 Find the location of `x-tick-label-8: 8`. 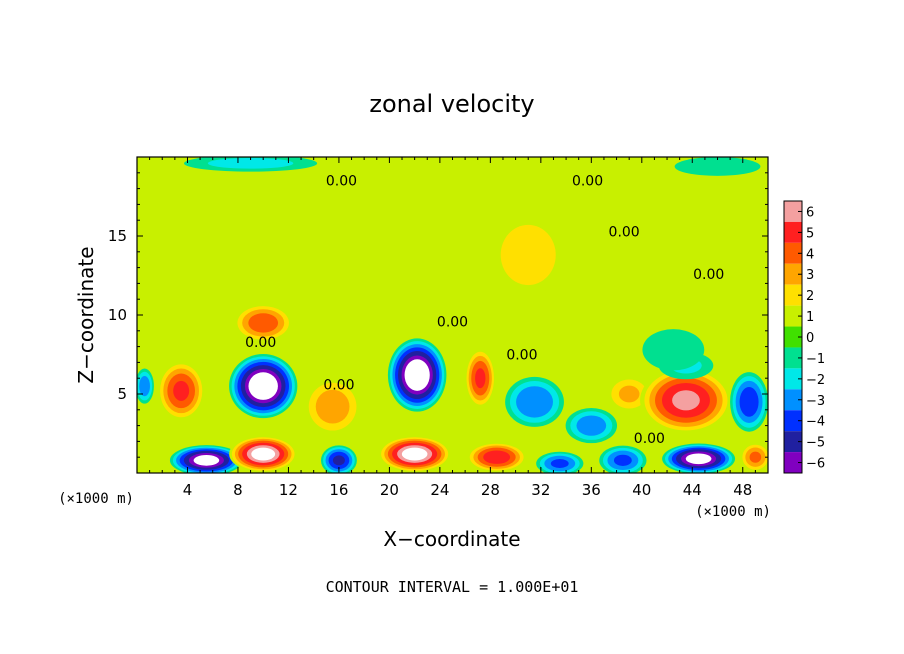

x-tick-label-8: 8 is located at coordinates (238, 490).